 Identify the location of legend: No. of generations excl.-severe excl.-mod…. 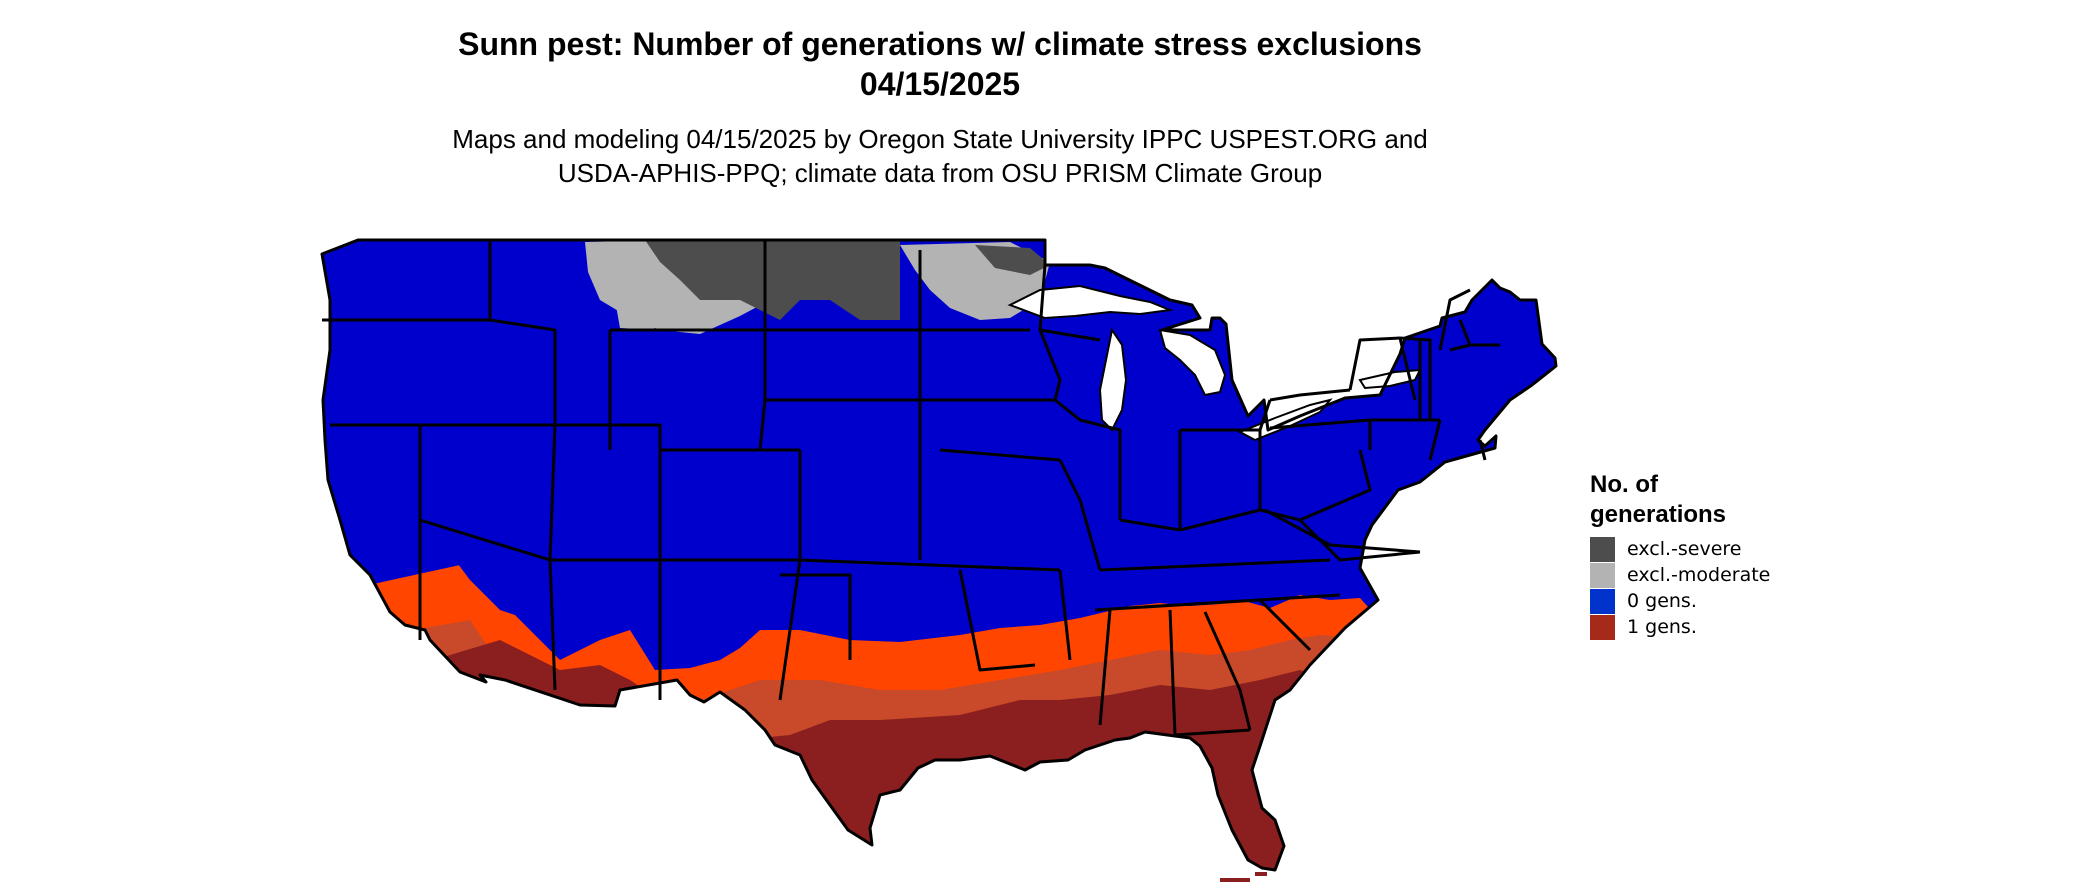
(1690, 555).